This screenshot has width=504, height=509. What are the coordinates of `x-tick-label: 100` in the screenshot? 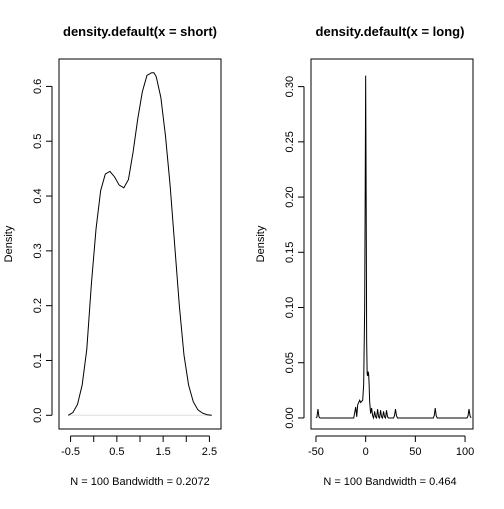 It's located at (465, 452).